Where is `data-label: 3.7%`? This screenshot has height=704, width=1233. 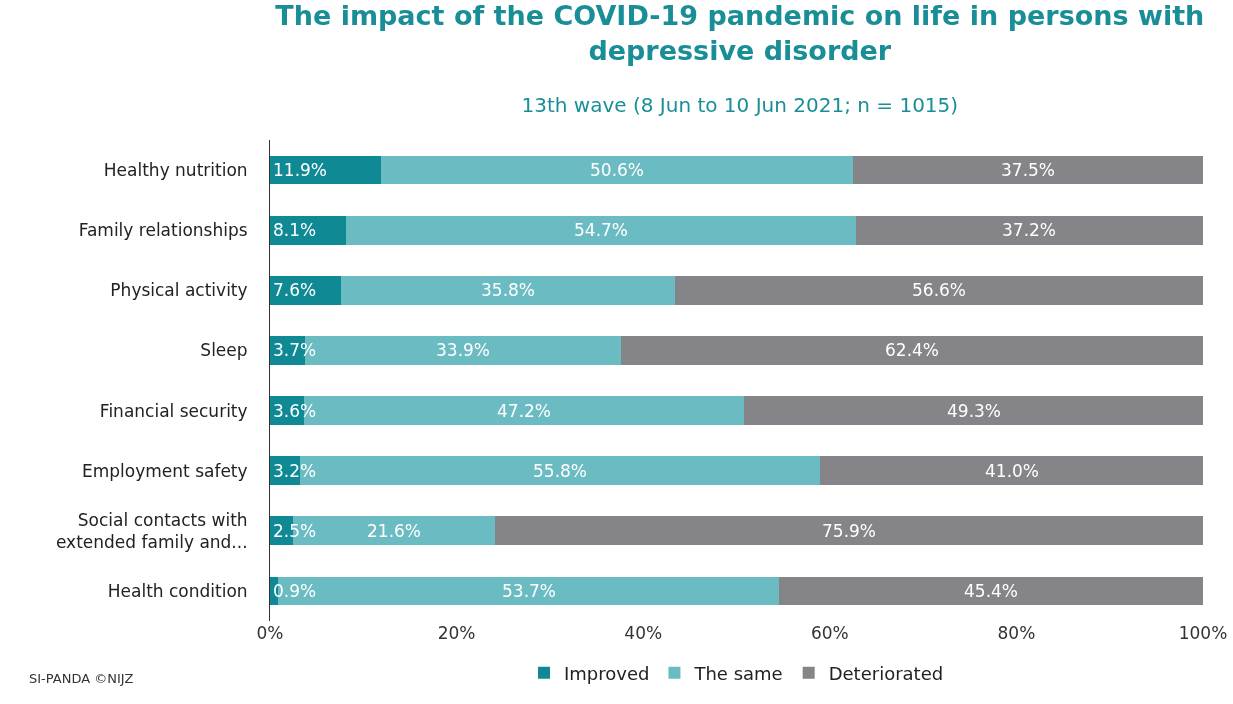 data-label: 3.7% is located at coordinates (295, 350).